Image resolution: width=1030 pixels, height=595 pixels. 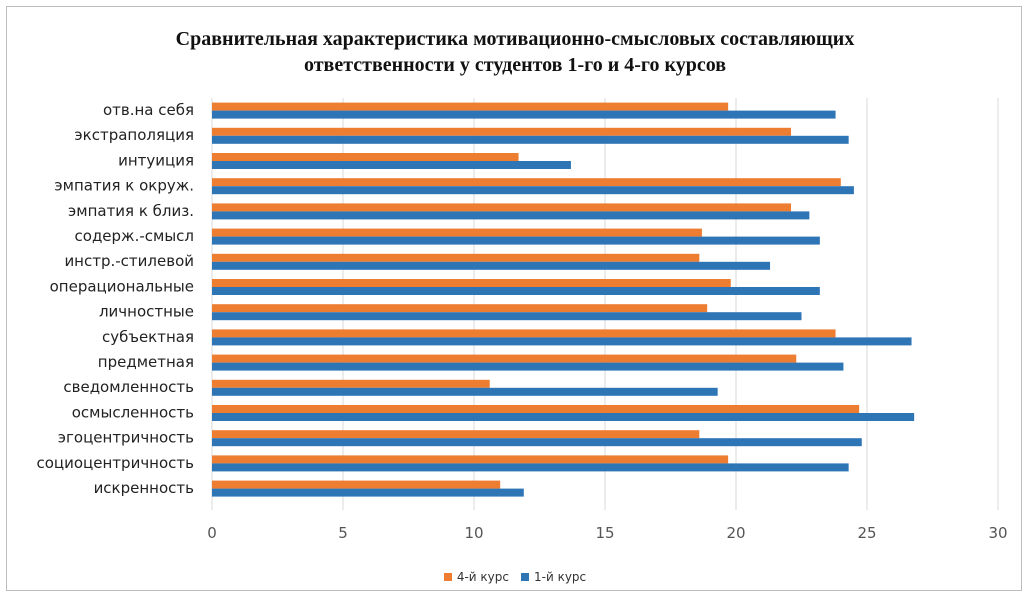 I want to click on category-label: инстр.-стилевой, so click(x=129, y=261).